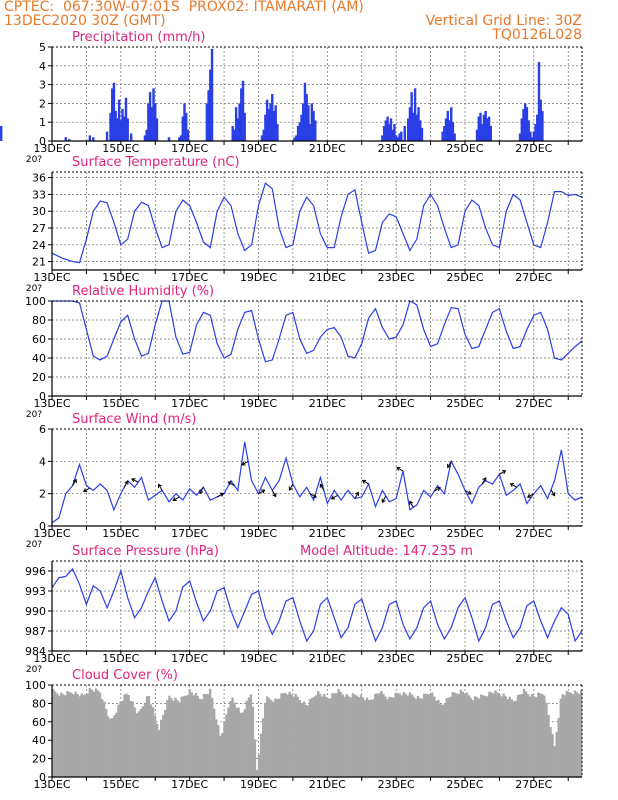 The width and height of the screenshot is (618, 800). Describe the element at coordinates (145, 551) in the screenshot. I see `press-title: Surface Pressure (hPa)` at that location.